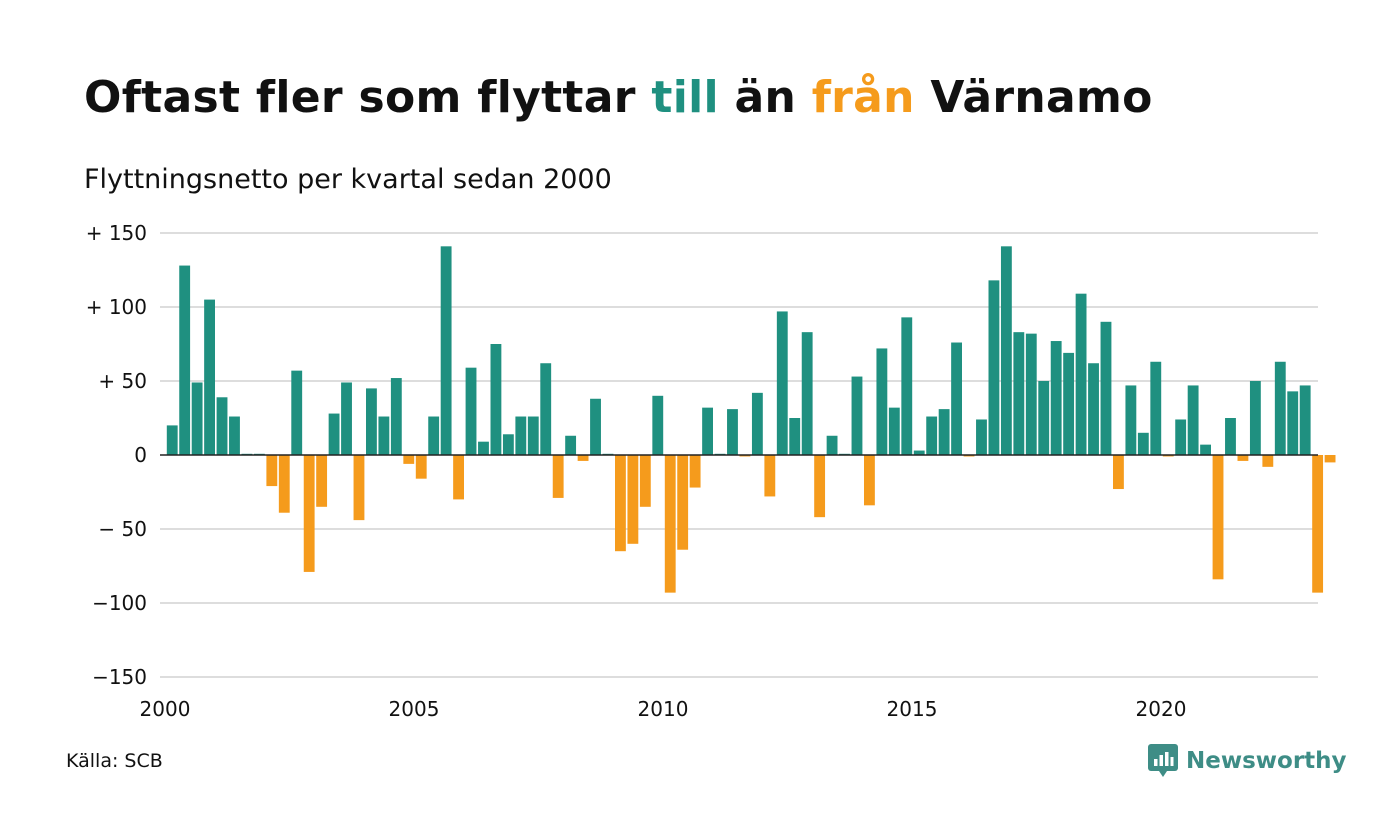  What do you see at coordinates (165, 709) in the screenshot?
I see `x-tick-label: 2000` at bounding box center [165, 709].